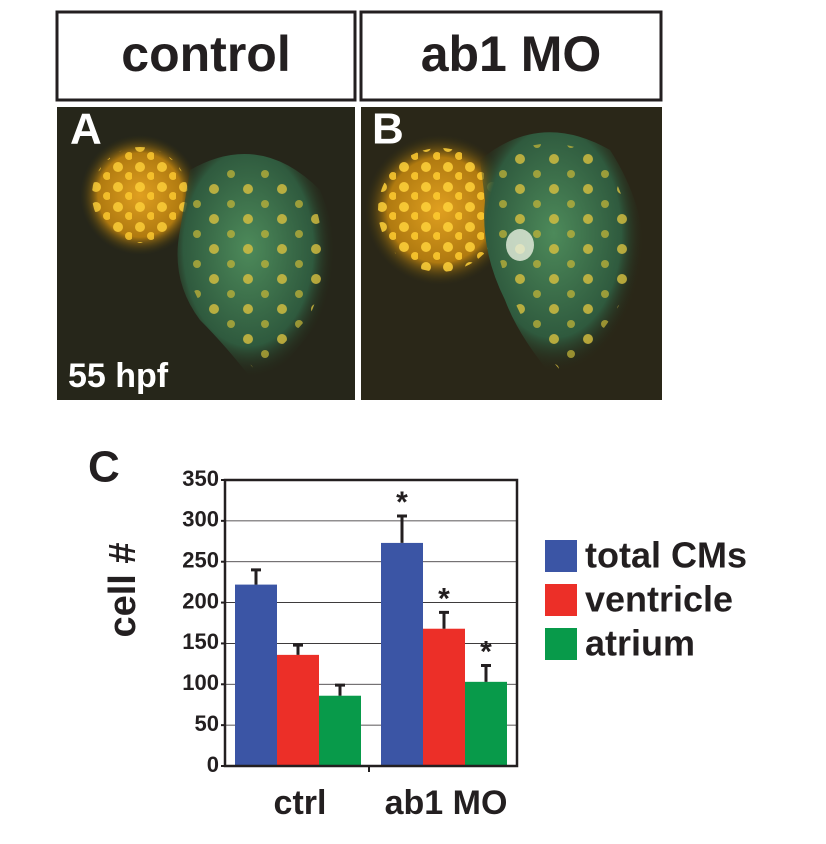  I want to click on stage-label: 55 hpf, so click(118, 376).